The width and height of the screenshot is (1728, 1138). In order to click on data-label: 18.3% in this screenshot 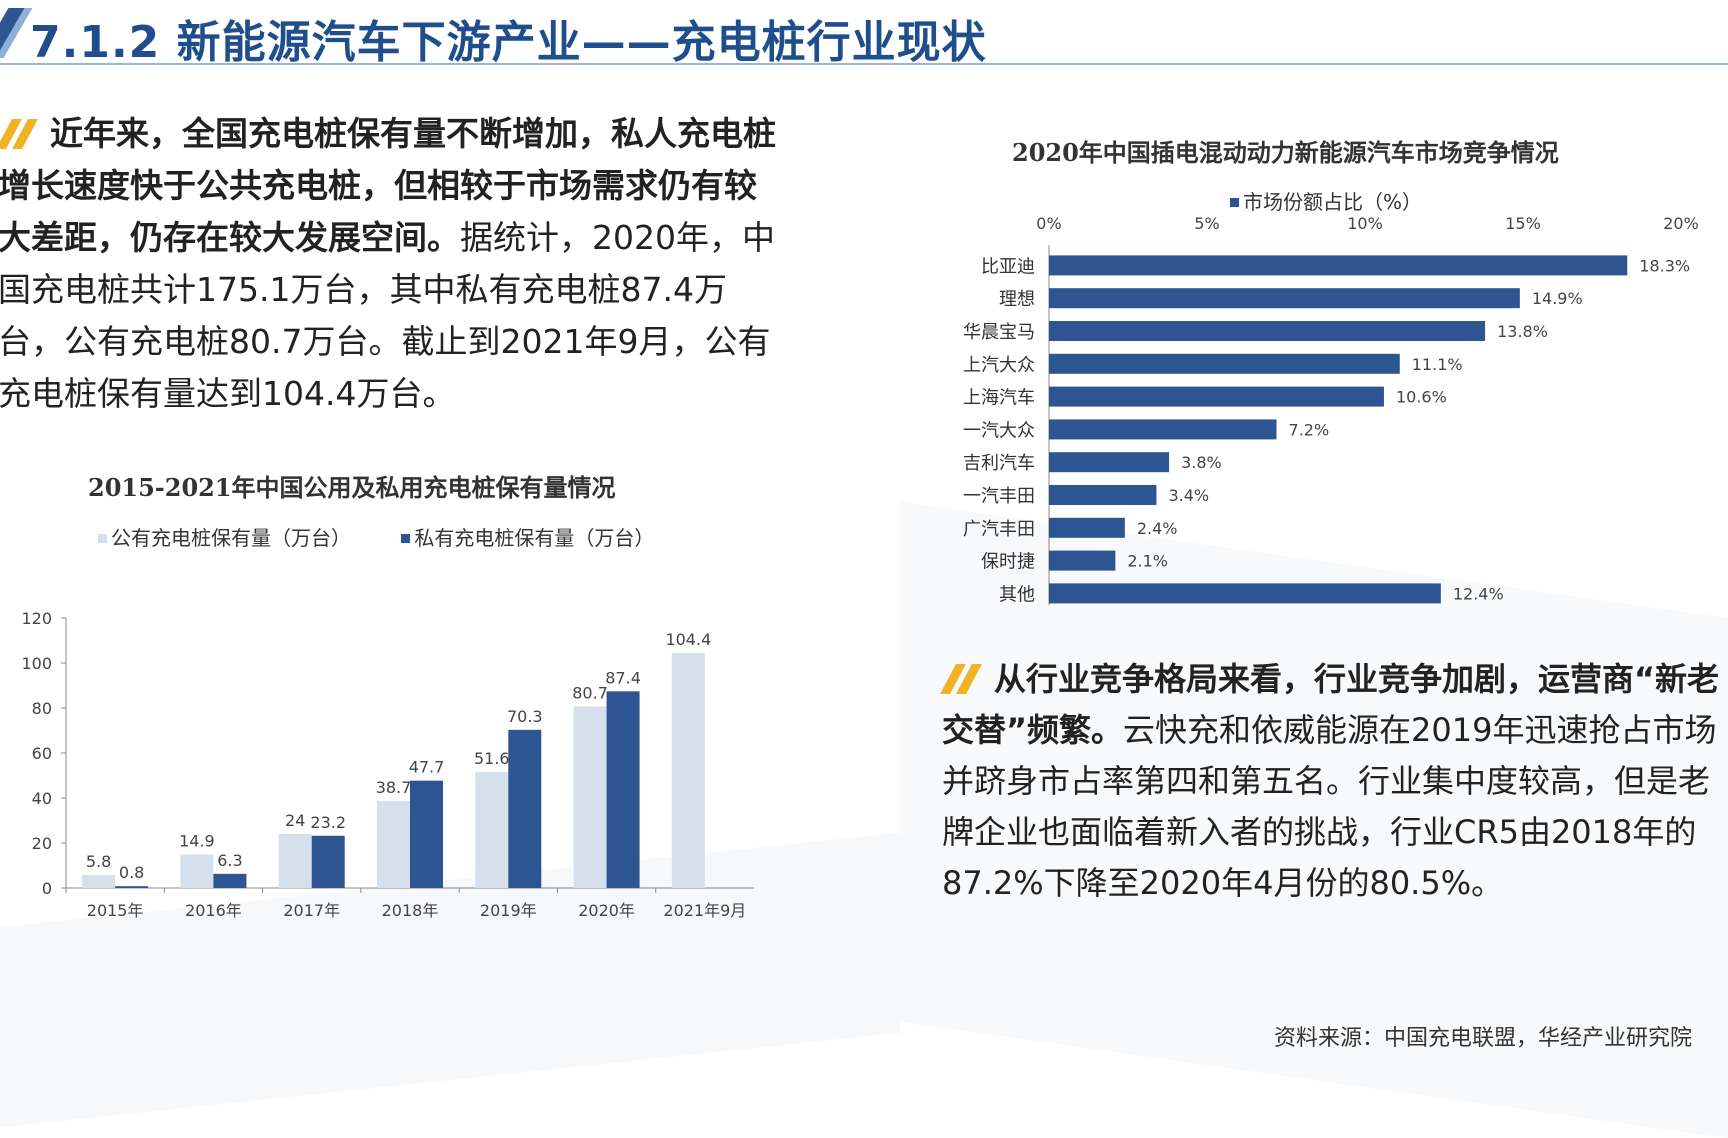, I will do `click(1664, 265)`.